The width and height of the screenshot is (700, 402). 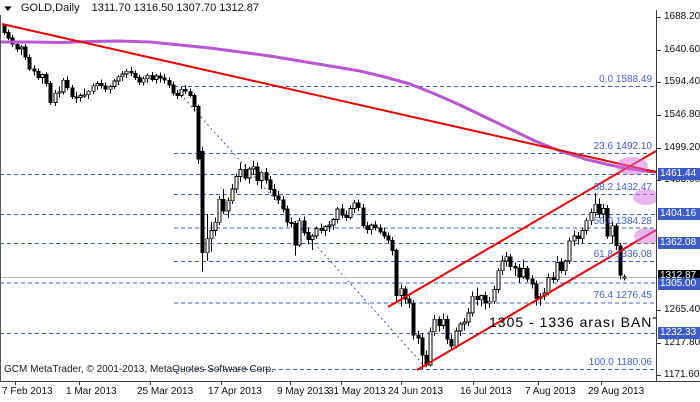 What do you see at coordinates (622, 146) in the screenshot?
I see `fib-level-label: 23.6 1492.10` at bounding box center [622, 146].